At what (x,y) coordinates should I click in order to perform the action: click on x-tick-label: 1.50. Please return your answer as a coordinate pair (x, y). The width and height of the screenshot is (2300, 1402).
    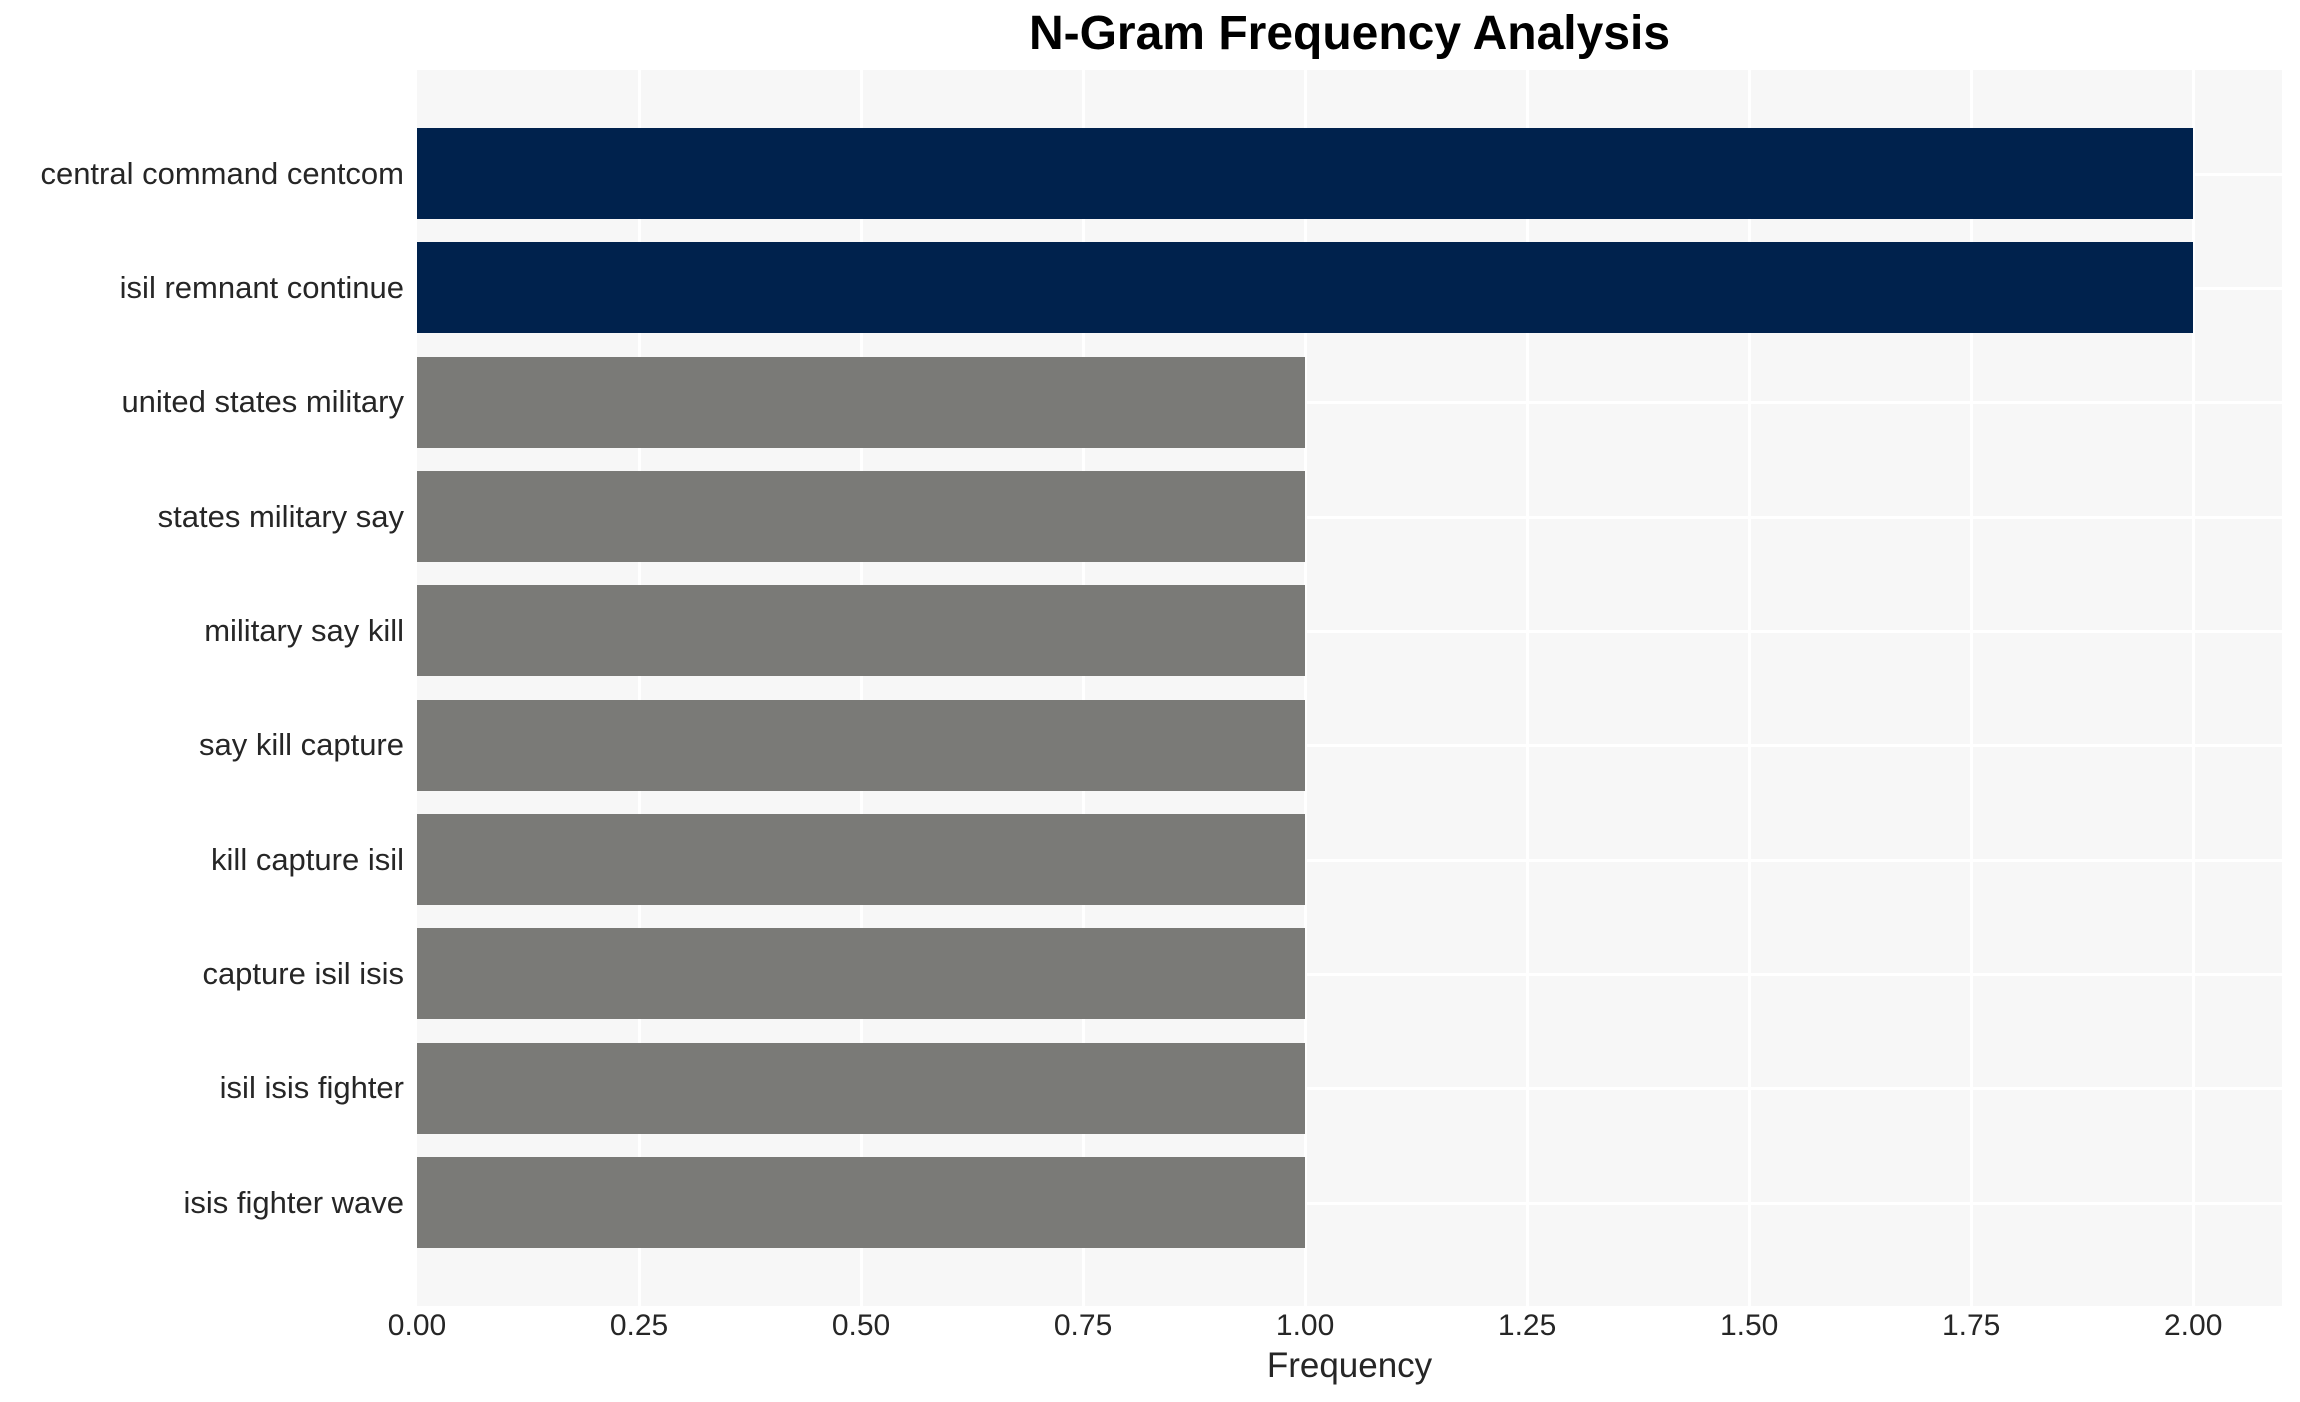
    Looking at the image, I should click on (1749, 1325).